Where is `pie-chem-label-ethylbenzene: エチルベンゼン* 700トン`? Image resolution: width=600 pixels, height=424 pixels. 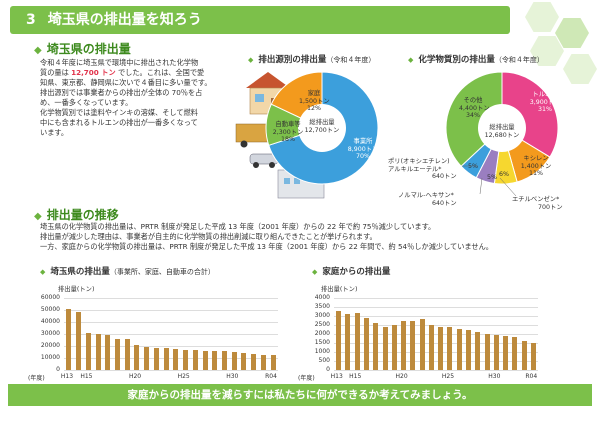 pie-chem-label-ethylbenzene: エチルベンゼン* 700トン is located at coordinates (537, 203).